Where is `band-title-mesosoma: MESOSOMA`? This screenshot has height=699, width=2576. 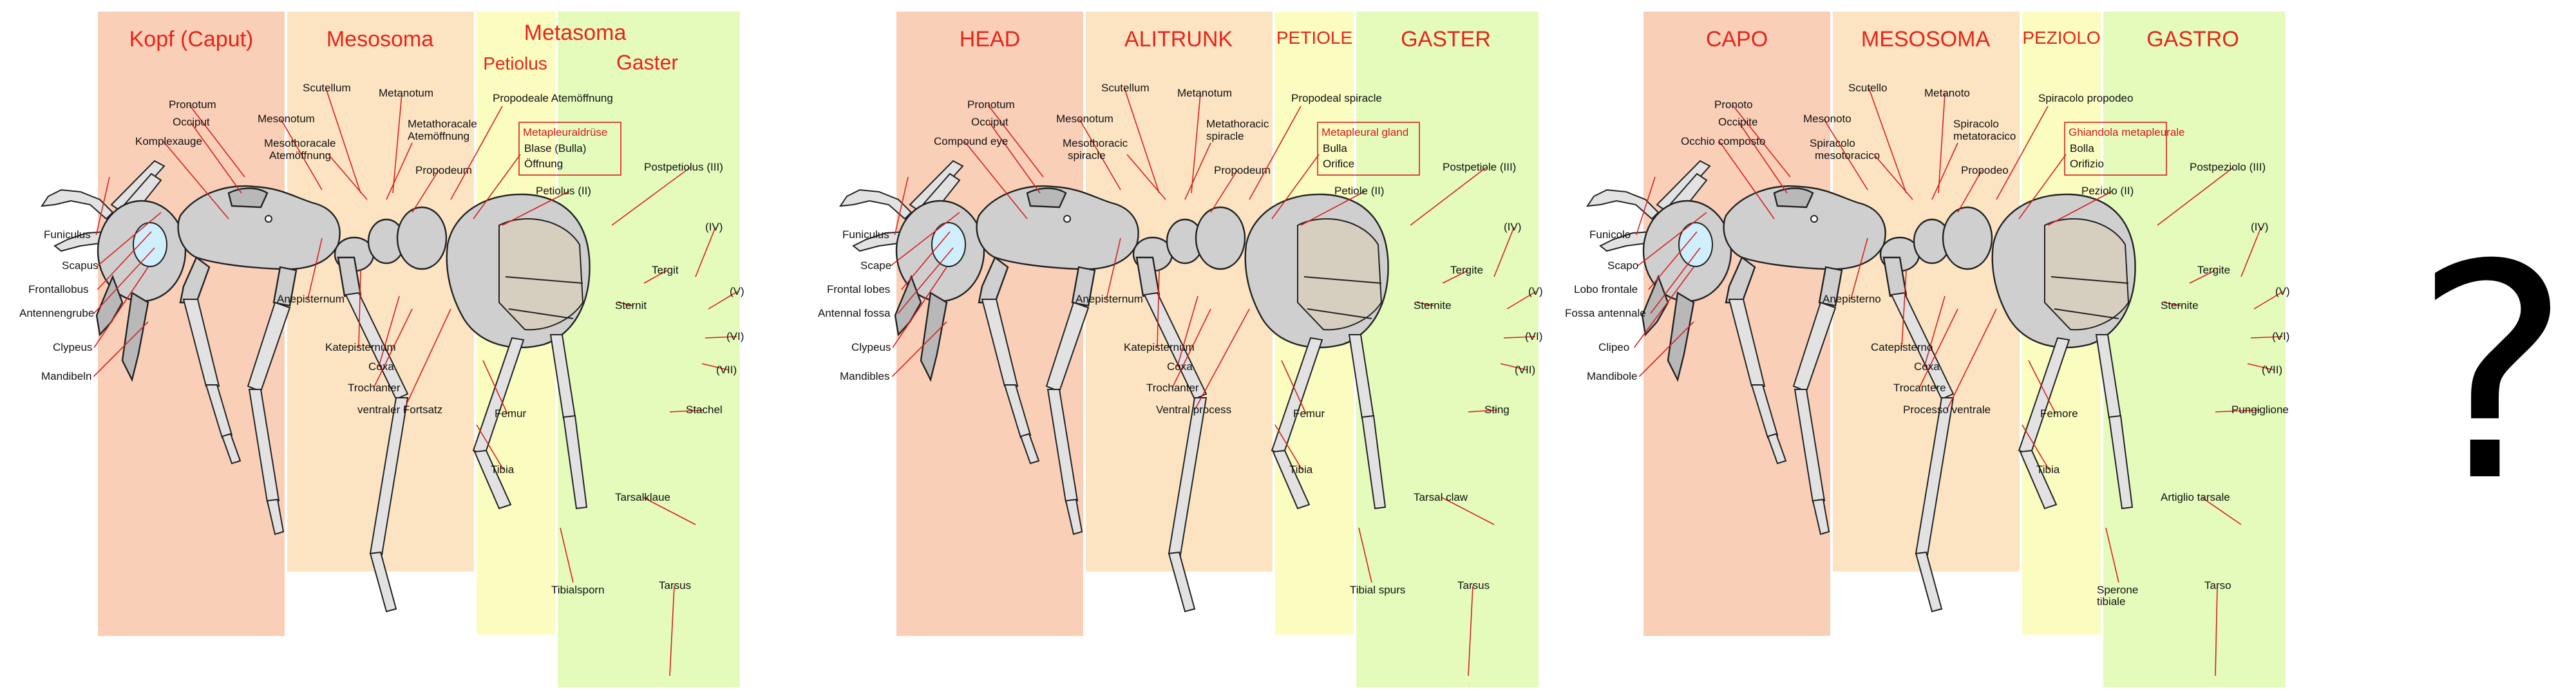 band-title-mesosoma: MESOSOMA is located at coordinates (1926, 39).